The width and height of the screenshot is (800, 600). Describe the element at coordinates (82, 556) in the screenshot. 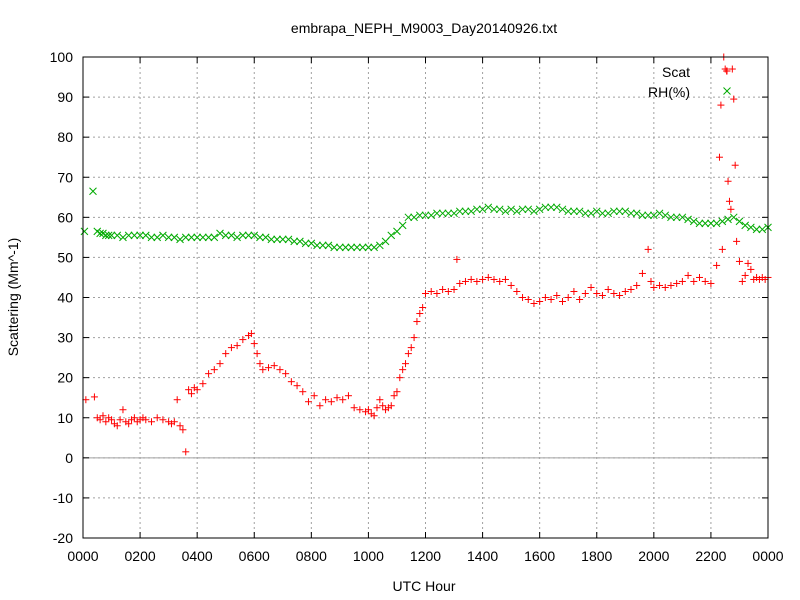

I see `x-tick-label: 0000` at that location.